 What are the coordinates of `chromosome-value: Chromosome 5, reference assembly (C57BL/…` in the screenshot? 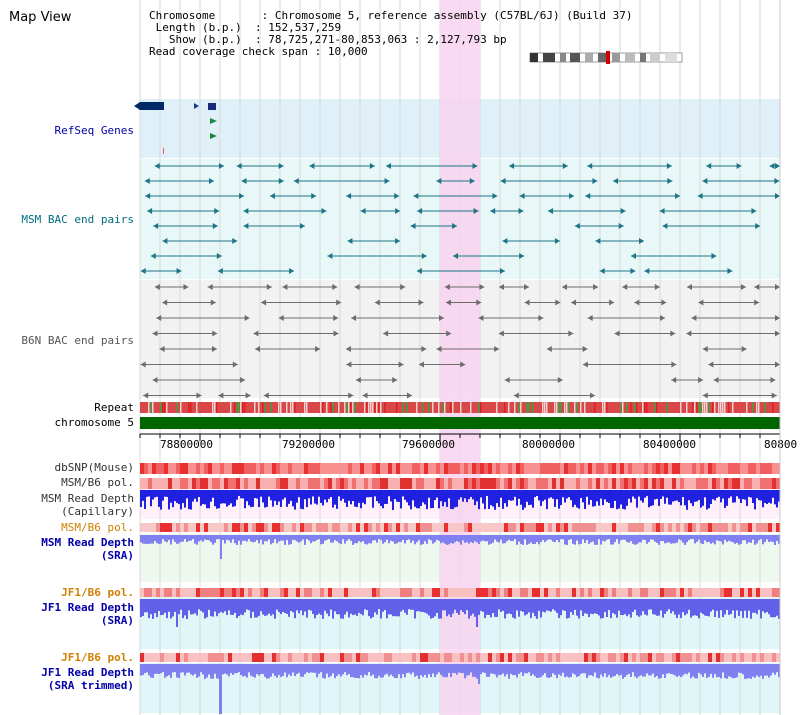 It's located at (453, 15).